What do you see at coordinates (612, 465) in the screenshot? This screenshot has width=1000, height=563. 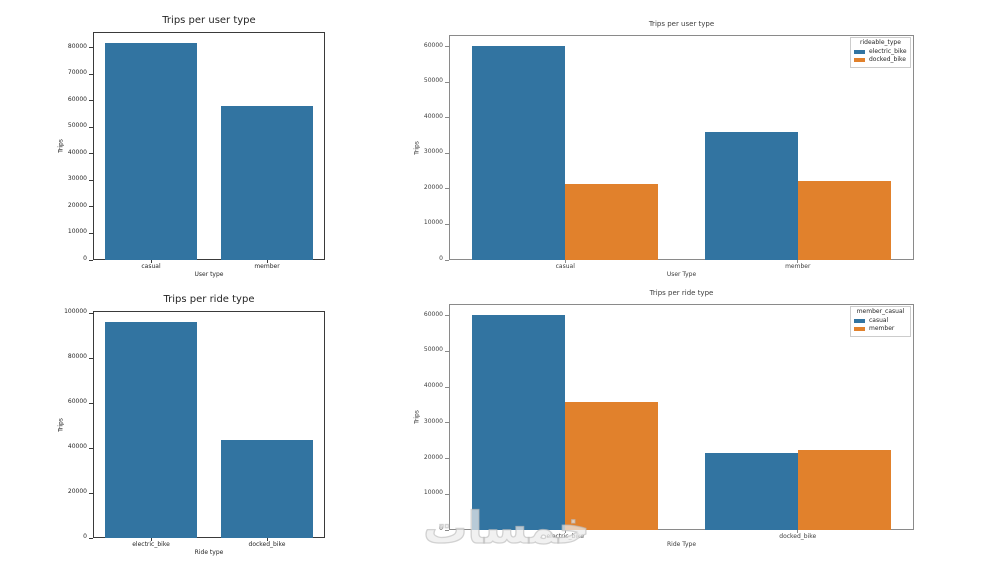 I see `bar-member-electric_bike` at bounding box center [612, 465].